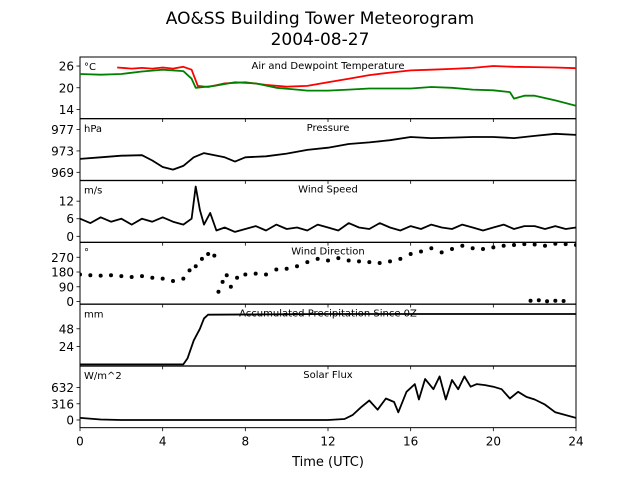  Describe the element at coordinates (93, 129) in the screenshot. I see `panel-unit-label: hPa` at that location.